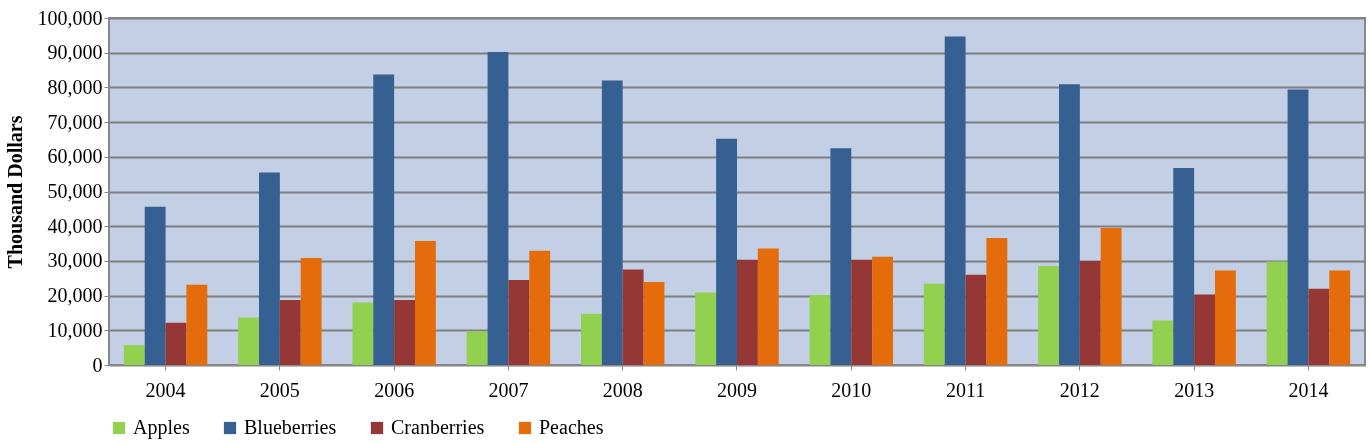 Image resolution: width=1370 pixels, height=443 pixels. Describe the element at coordinates (737, 389) in the screenshot. I see `x-tick-label: 2009` at that location.